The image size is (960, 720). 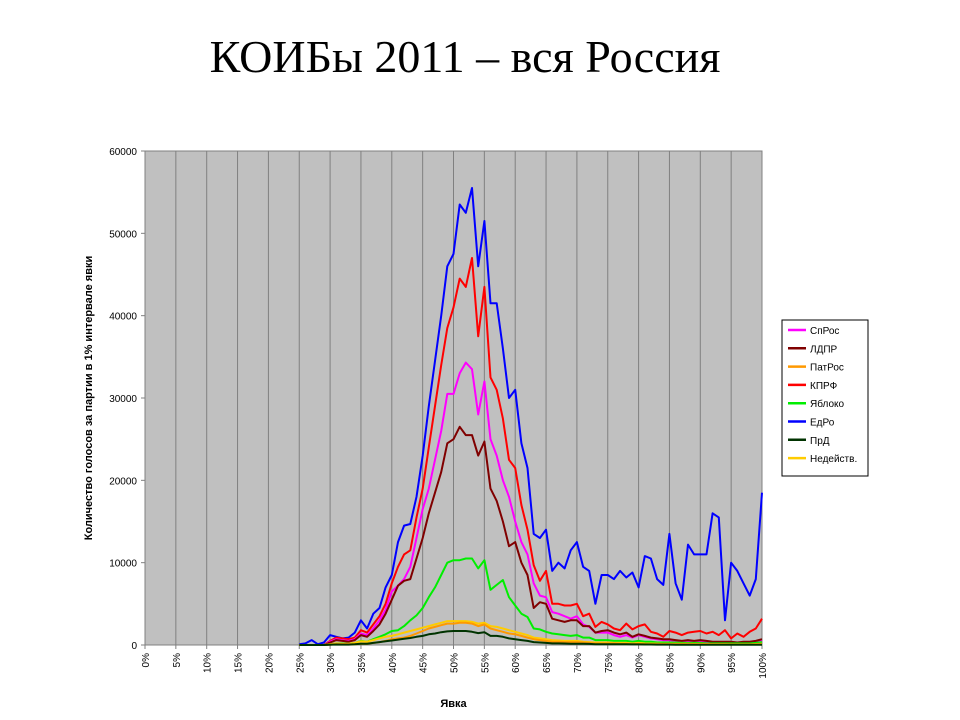 I want to click on x-tick-label: 60%, so click(x=516, y=663).